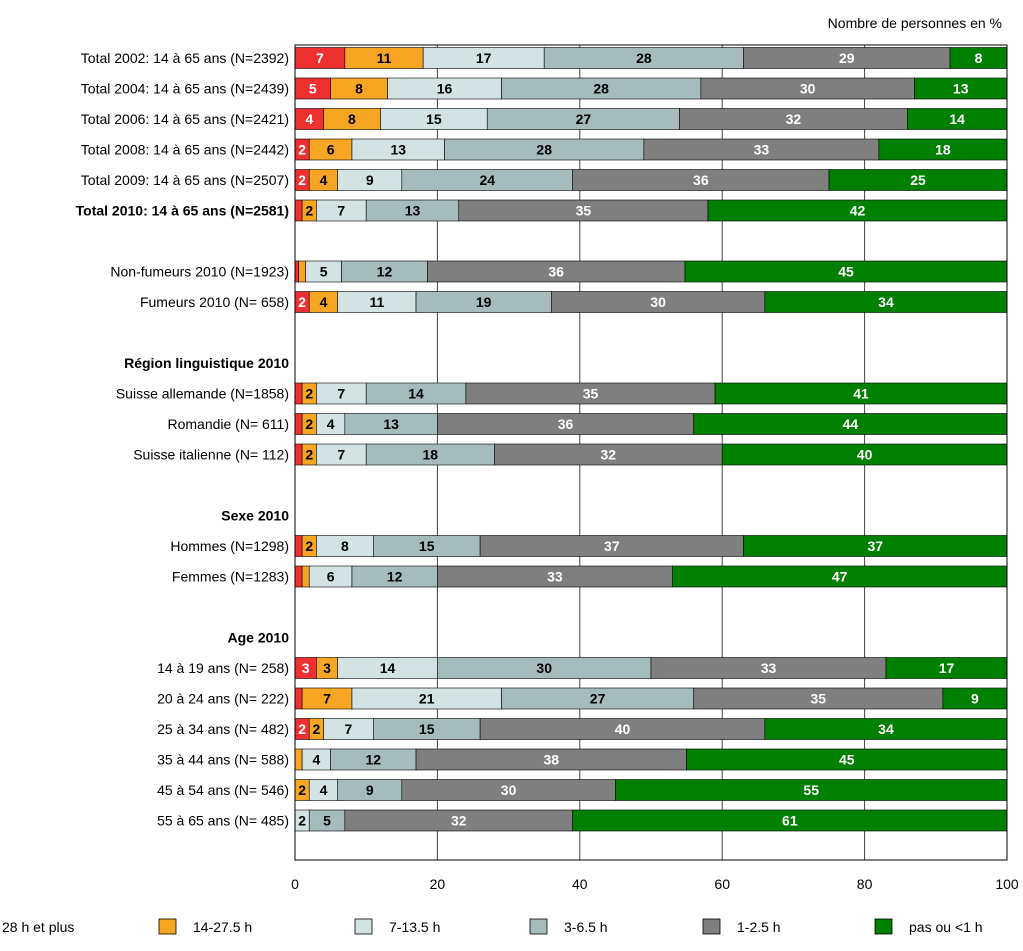 This screenshot has height=951, width=1023. I want to click on data-label: 11, so click(384, 58).